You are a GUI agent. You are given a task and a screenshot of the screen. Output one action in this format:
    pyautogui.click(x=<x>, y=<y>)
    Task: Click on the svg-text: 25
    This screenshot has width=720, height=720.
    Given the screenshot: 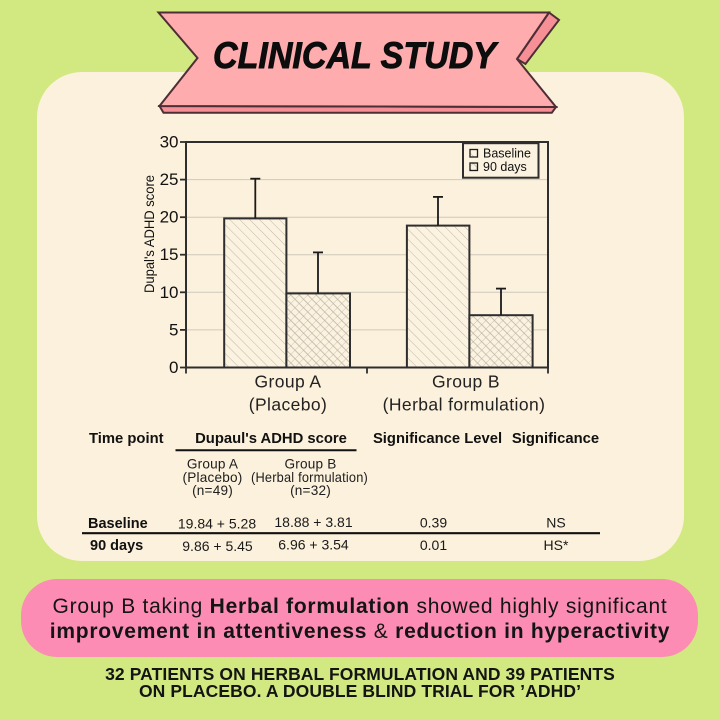 What is the action you would take?
    pyautogui.click(x=169, y=179)
    